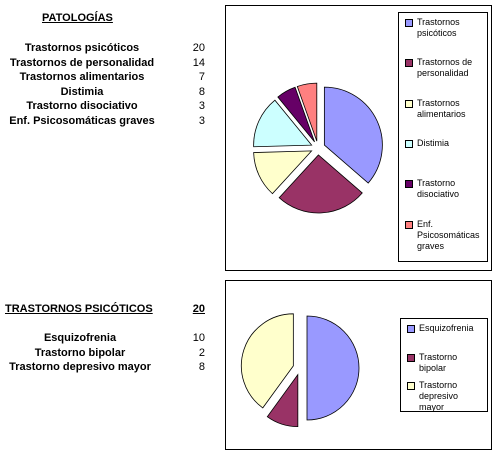 This screenshot has width=500, height=453. I want to click on legend-label: Trastorno depresivo mayor, so click(439, 396).